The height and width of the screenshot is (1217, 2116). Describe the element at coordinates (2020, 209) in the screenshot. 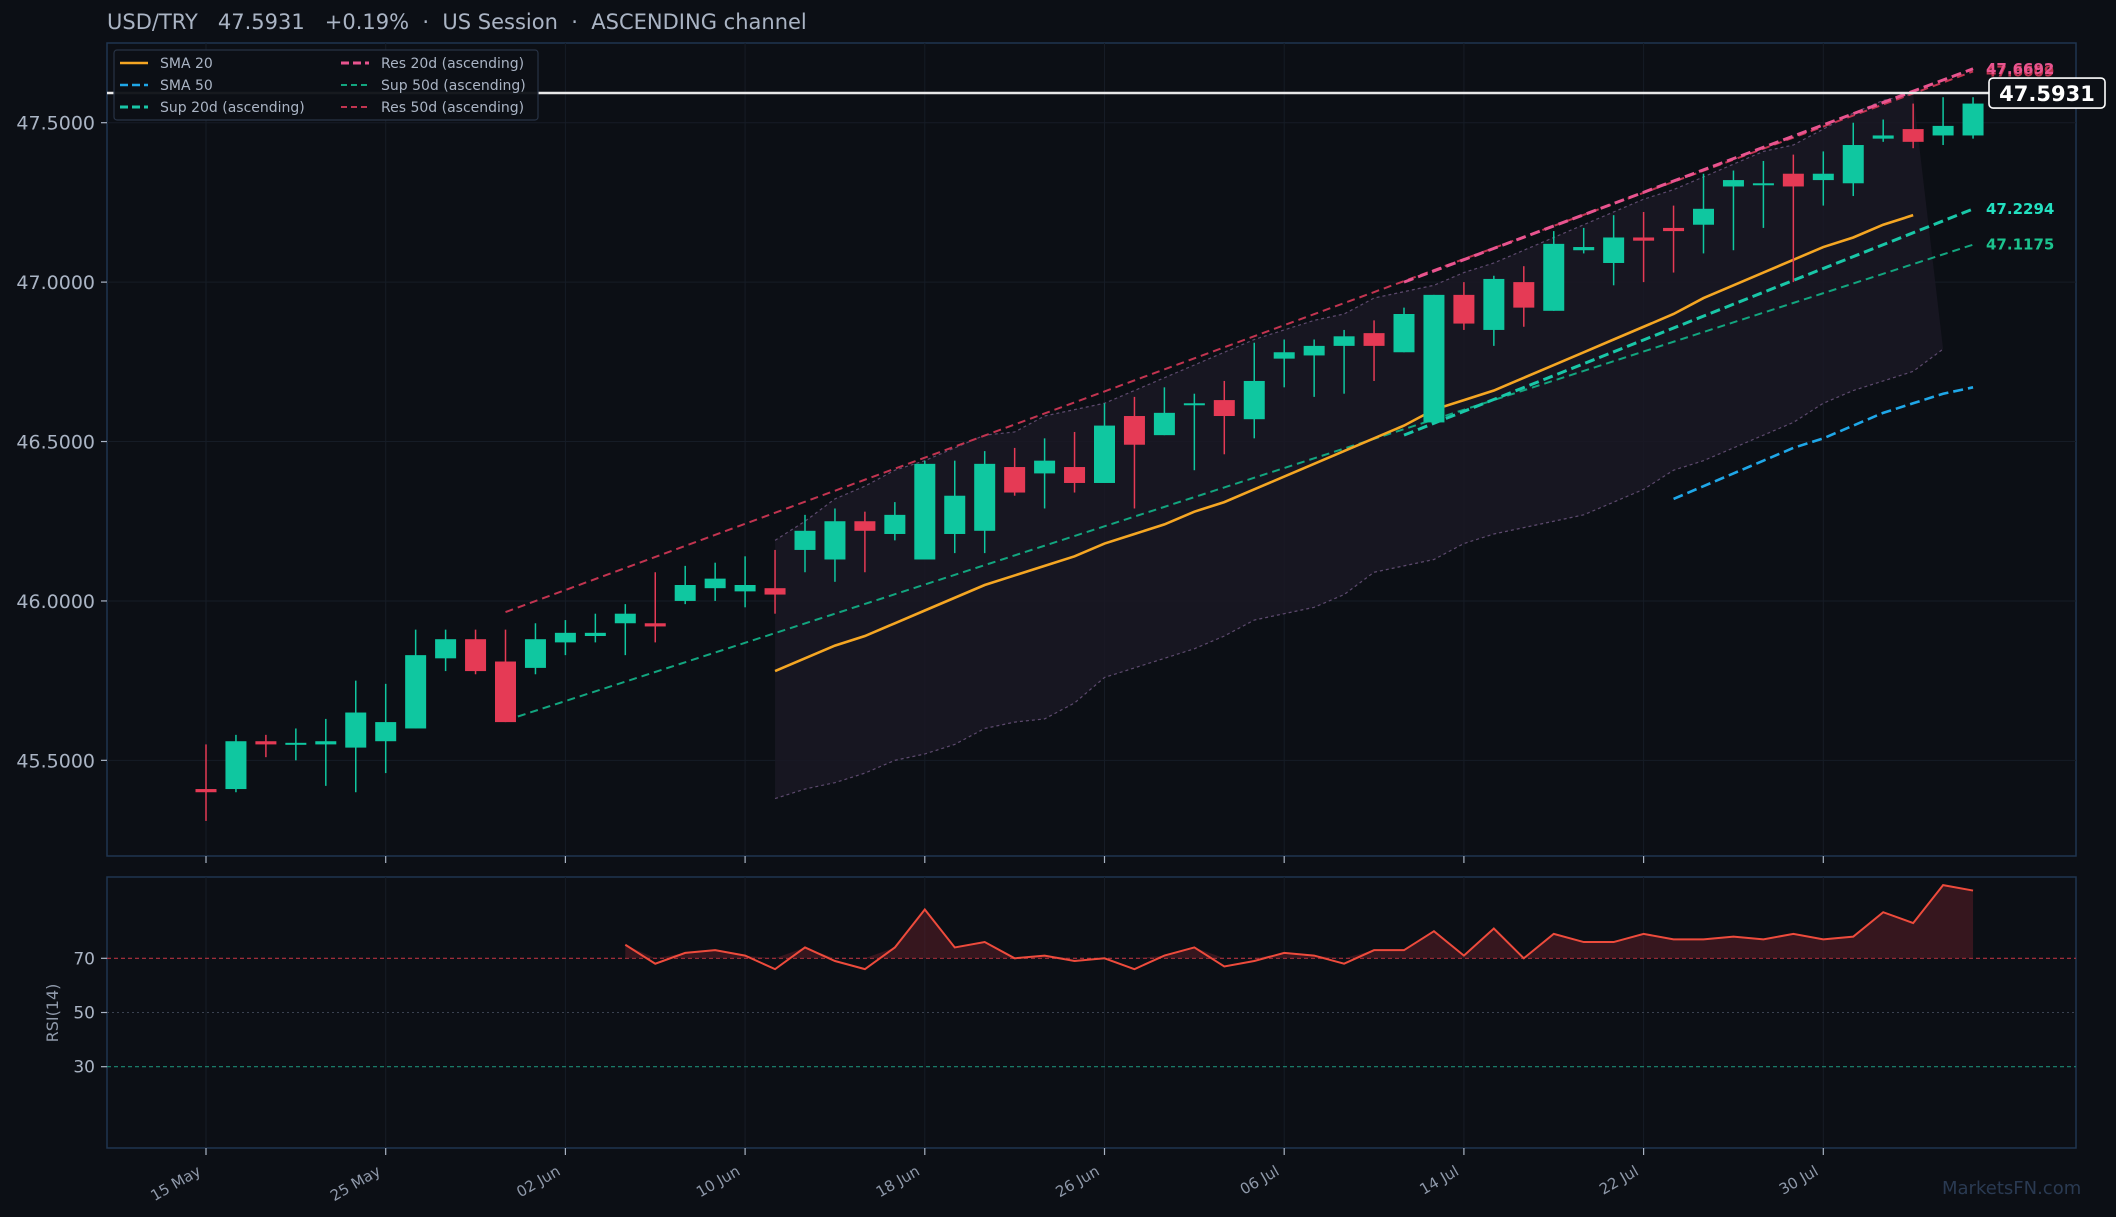

I see `sup20-label: 47.2294` at that location.